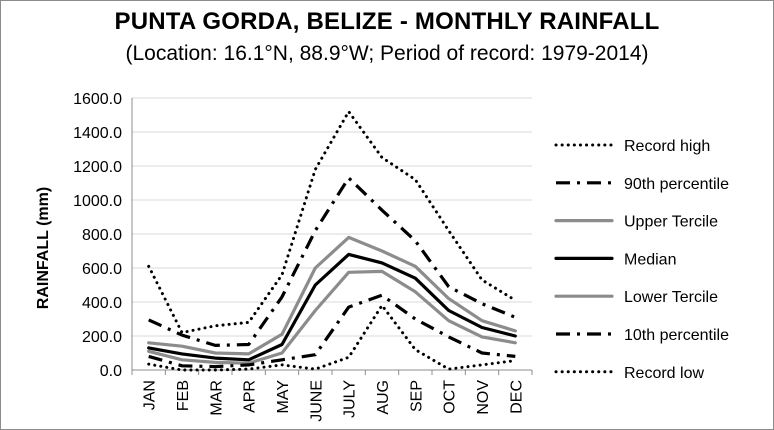  What do you see at coordinates (667, 146) in the screenshot?
I see `legend-label-record-high: Record high` at bounding box center [667, 146].